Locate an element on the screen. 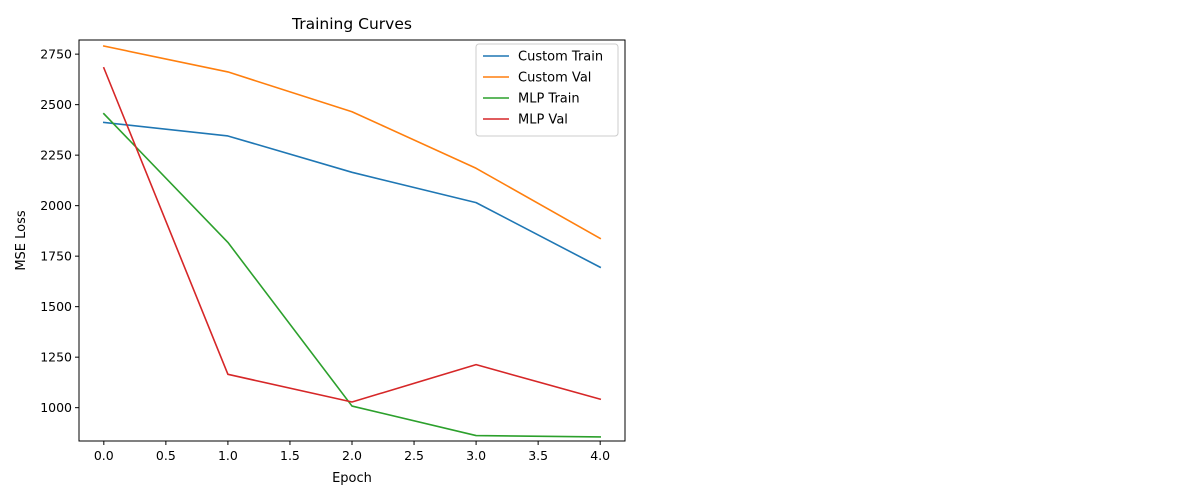 The image size is (1200, 500). x-tick-label: 2.5 is located at coordinates (414, 455).